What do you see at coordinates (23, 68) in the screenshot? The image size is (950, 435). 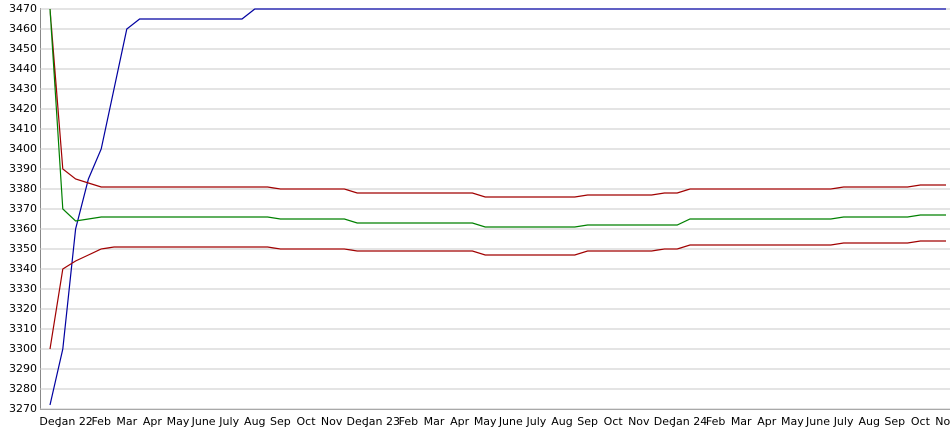 I see `y-tick-label: 3440` at bounding box center [23, 68].